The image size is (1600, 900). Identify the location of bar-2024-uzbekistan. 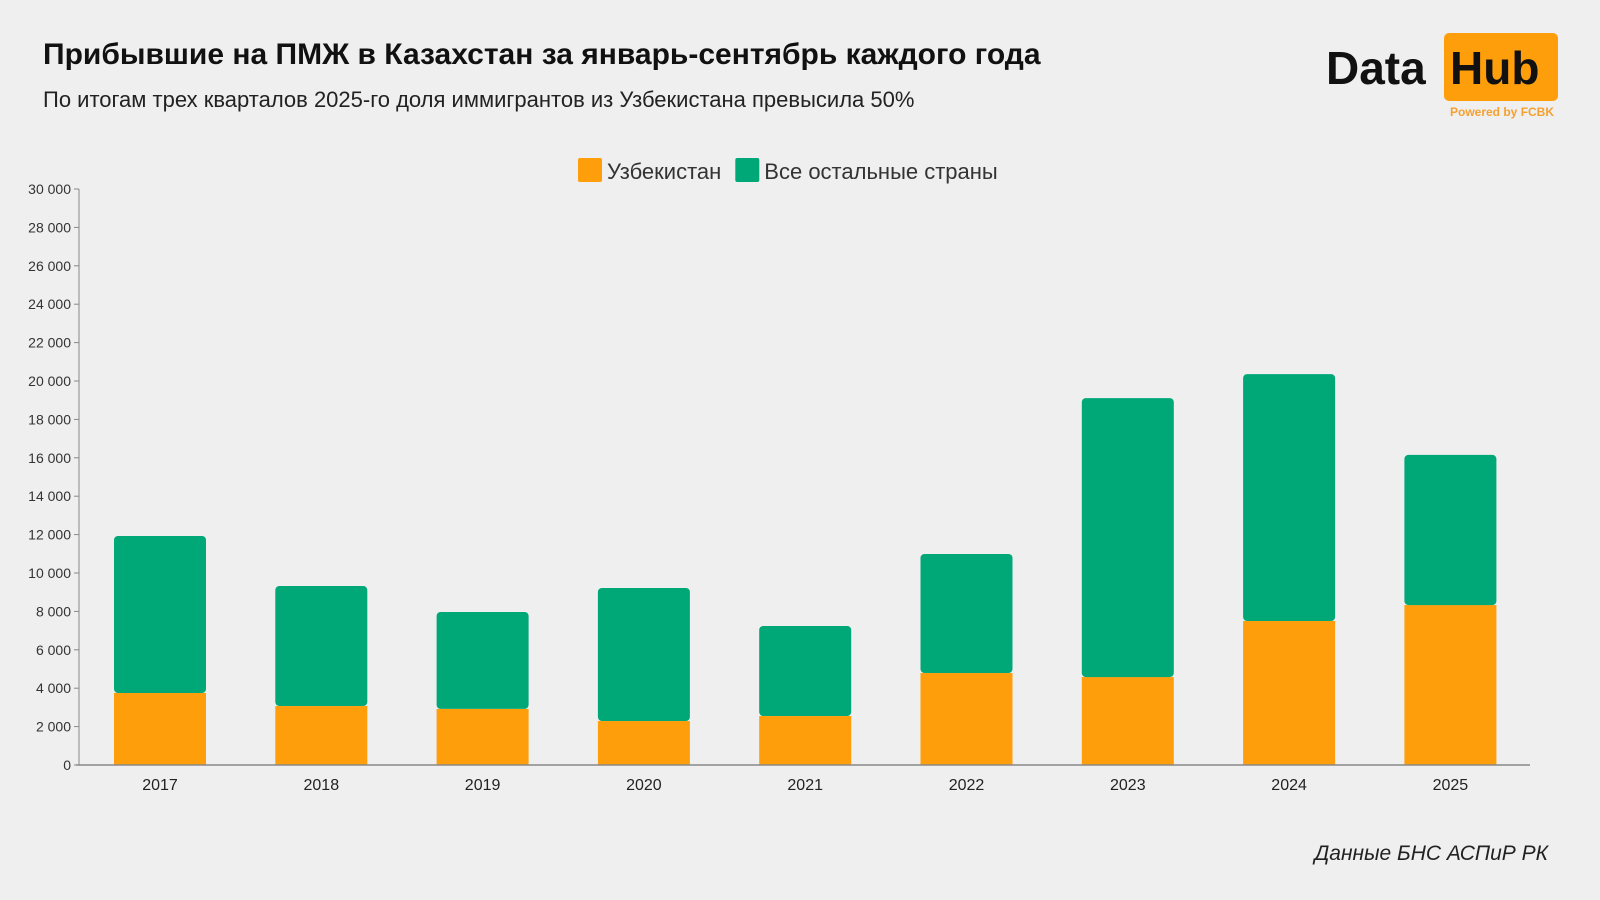
(1289, 693).